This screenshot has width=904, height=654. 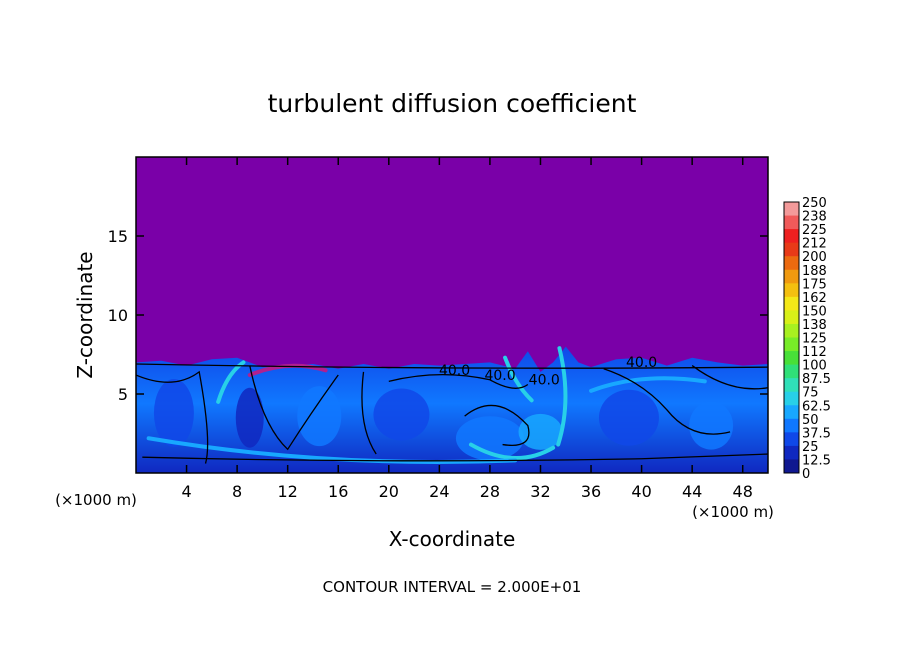 I want to click on colorbar-label: 100, so click(x=814, y=366).